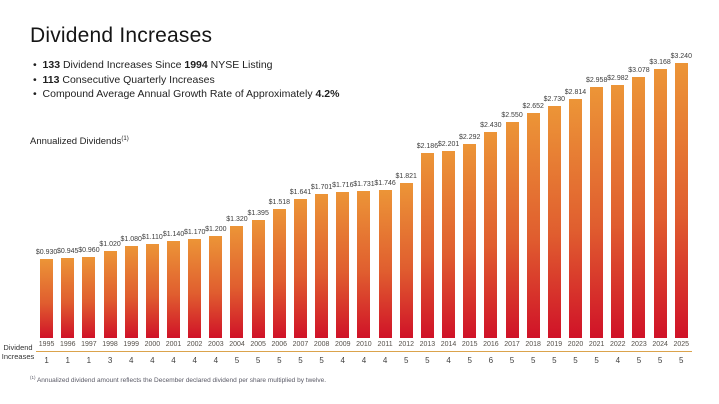 This screenshot has width=719, height=404. I want to click on bar-value-label: $1.020, so click(110, 245).